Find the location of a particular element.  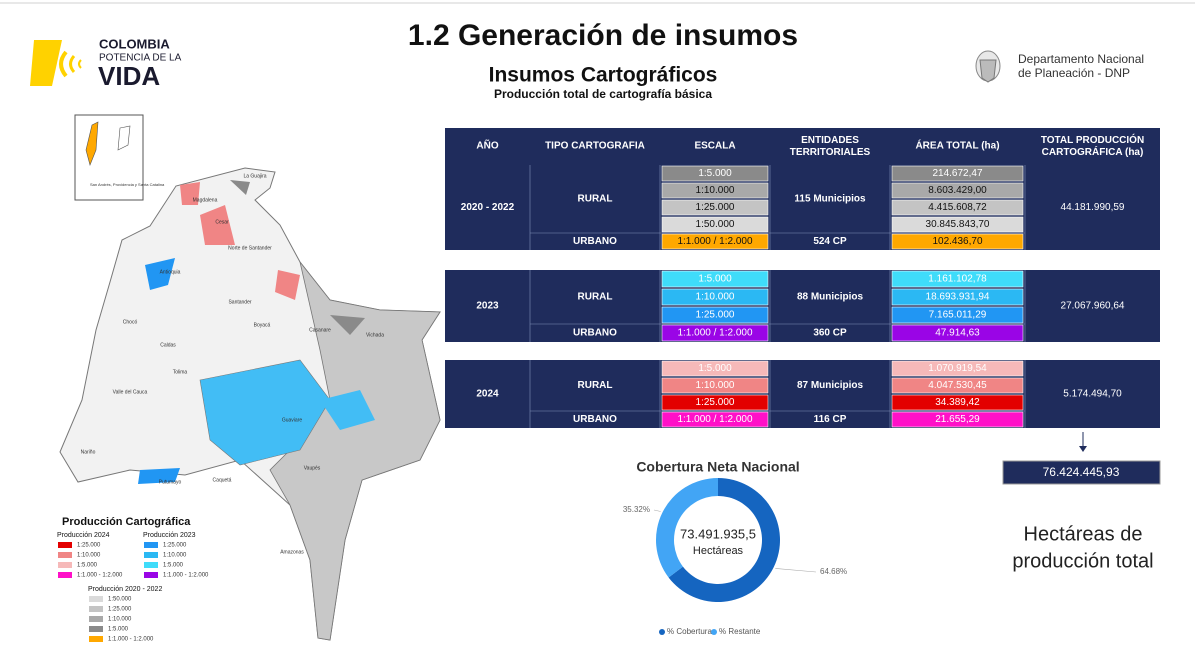

map-label: Antioquia is located at coordinates (170, 272).